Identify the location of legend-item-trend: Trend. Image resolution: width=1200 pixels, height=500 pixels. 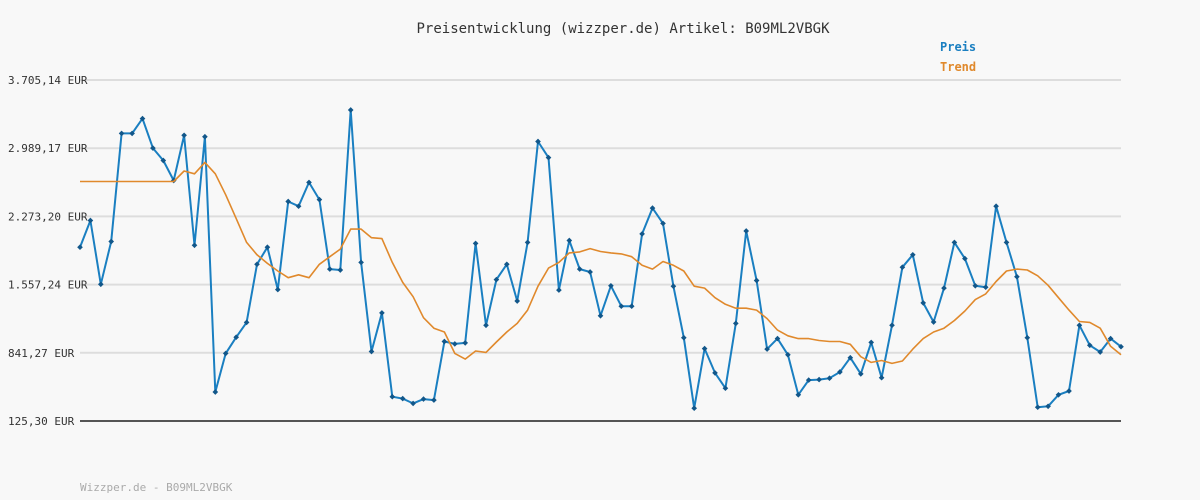
(958, 67).